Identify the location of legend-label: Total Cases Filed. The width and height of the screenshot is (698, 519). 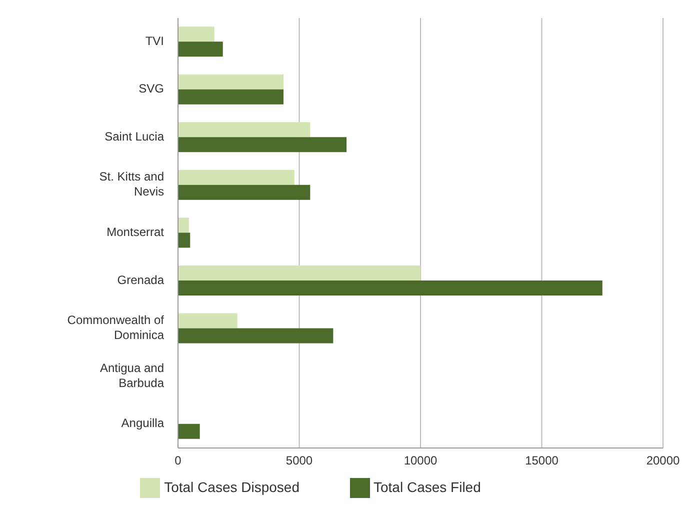
(427, 486).